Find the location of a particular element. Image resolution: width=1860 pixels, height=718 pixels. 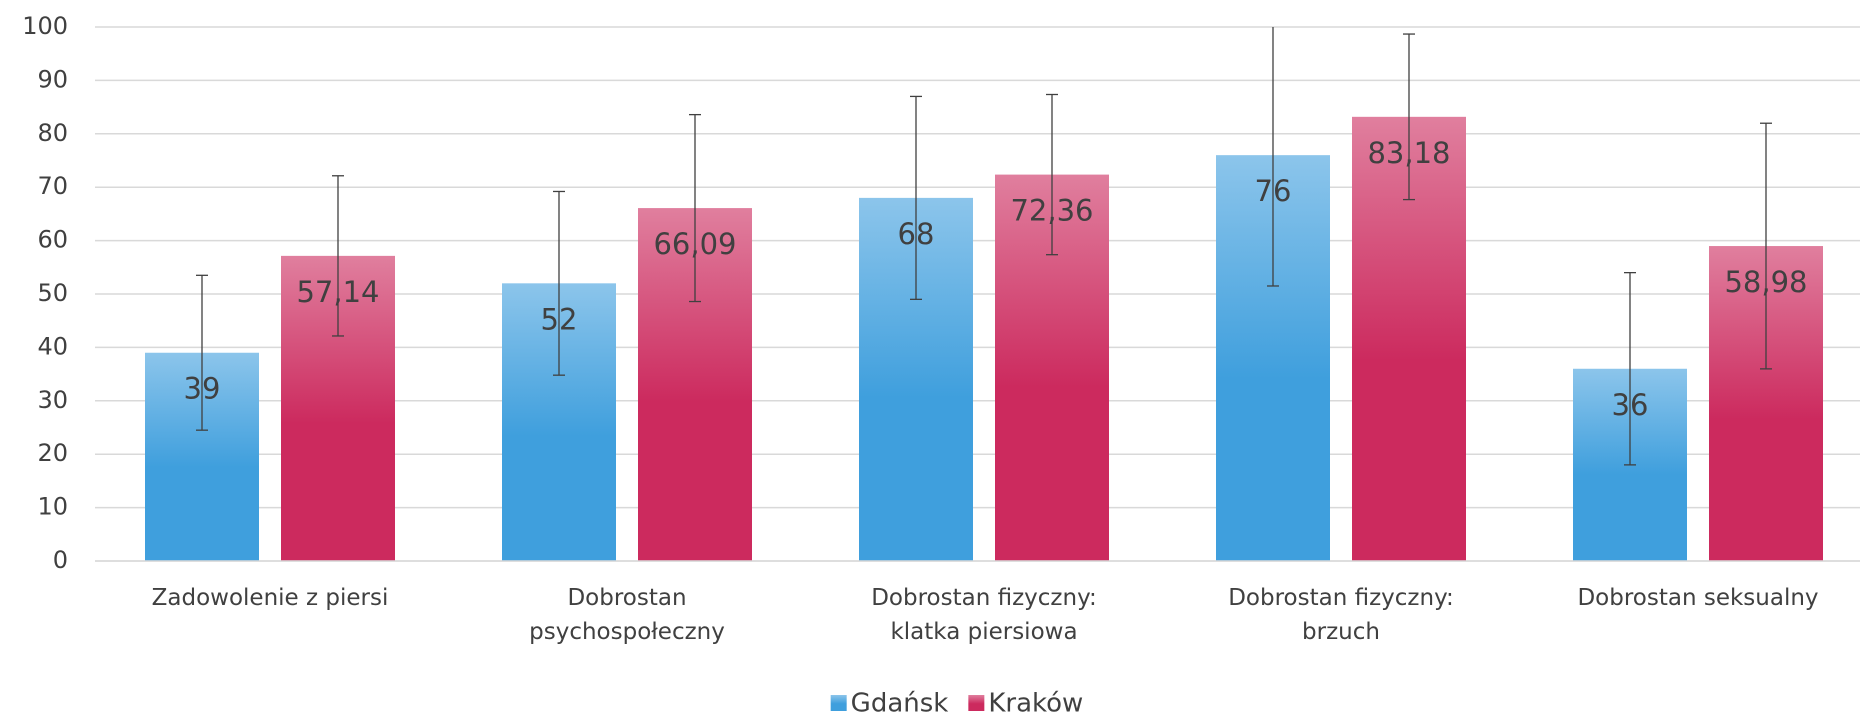

data-label: 57,14 is located at coordinates (337, 292).